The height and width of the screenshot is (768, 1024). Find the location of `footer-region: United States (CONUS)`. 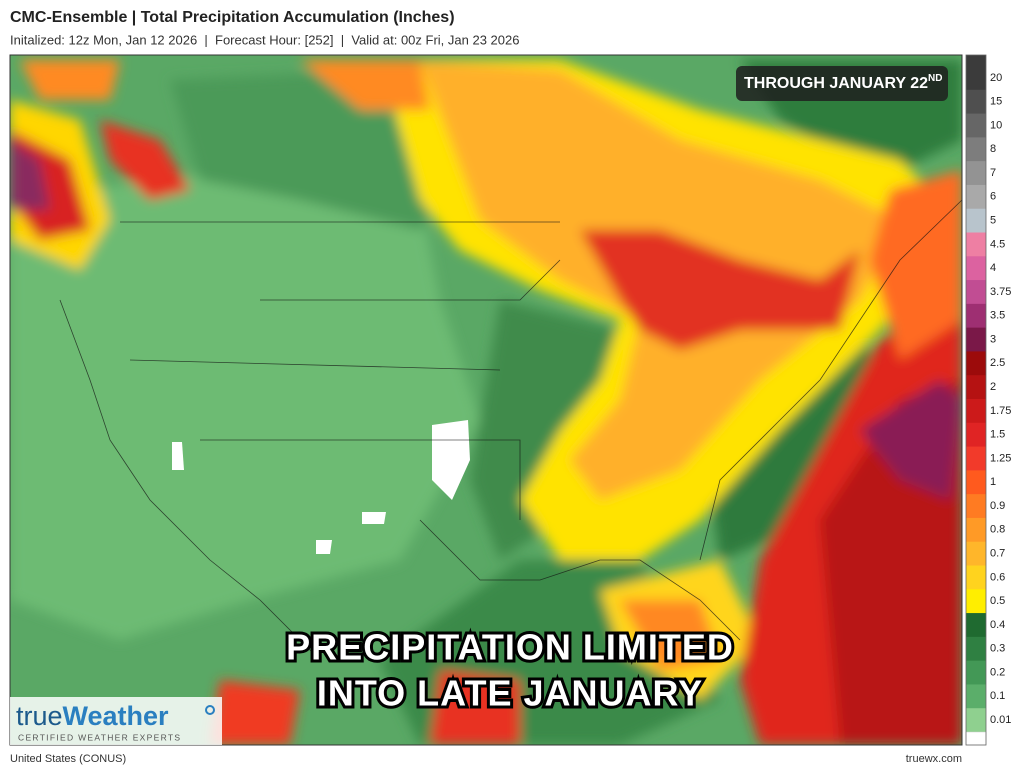

footer-region: United States (CONUS) is located at coordinates (68, 759).